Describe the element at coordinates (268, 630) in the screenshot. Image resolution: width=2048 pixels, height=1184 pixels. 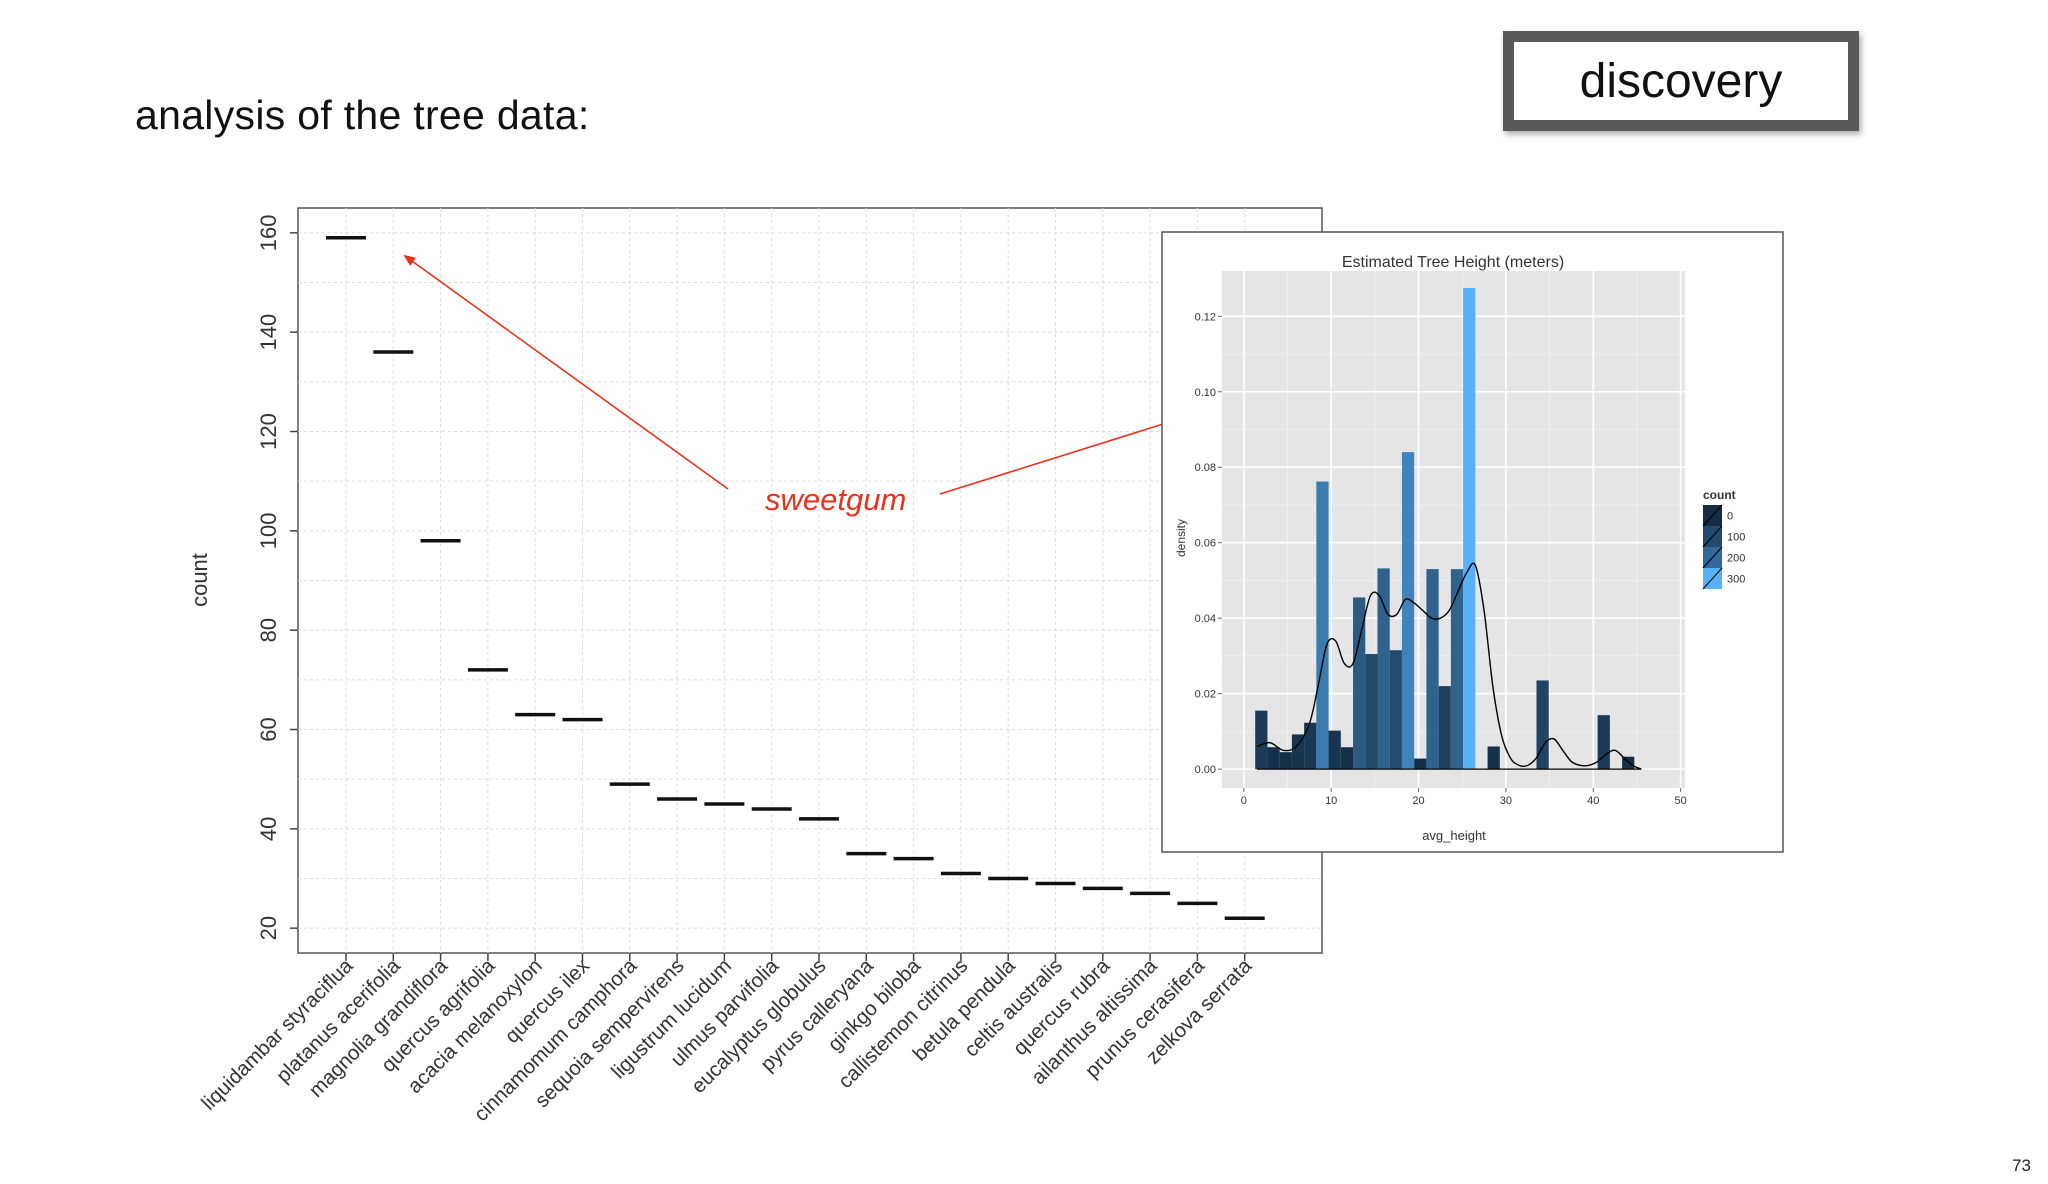
I see `y-tick-label: 80` at that location.